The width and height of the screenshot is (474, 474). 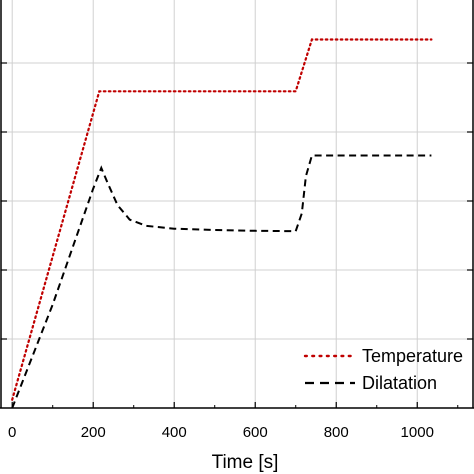 What do you see at coordinates (412, 356) in the screenshot?
I see `legend-label-temperature: Temperature` at bounding box center [412, 356].